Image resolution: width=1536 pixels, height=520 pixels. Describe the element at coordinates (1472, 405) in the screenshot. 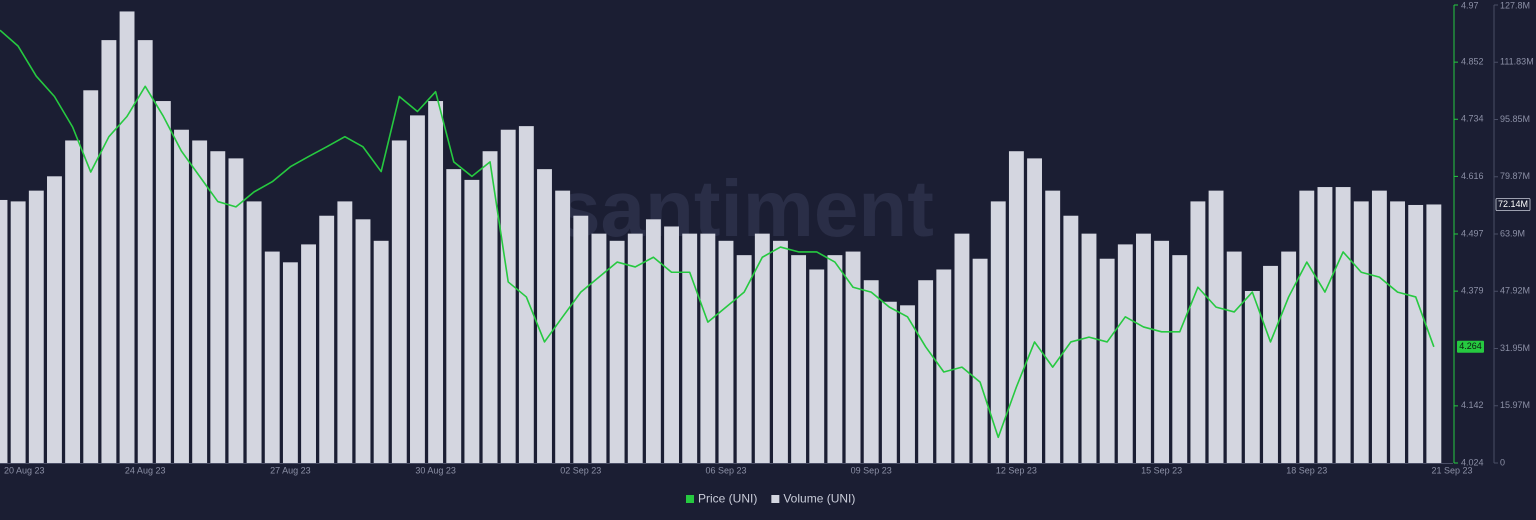

I see `y-tick-label: 4.142` at that location.